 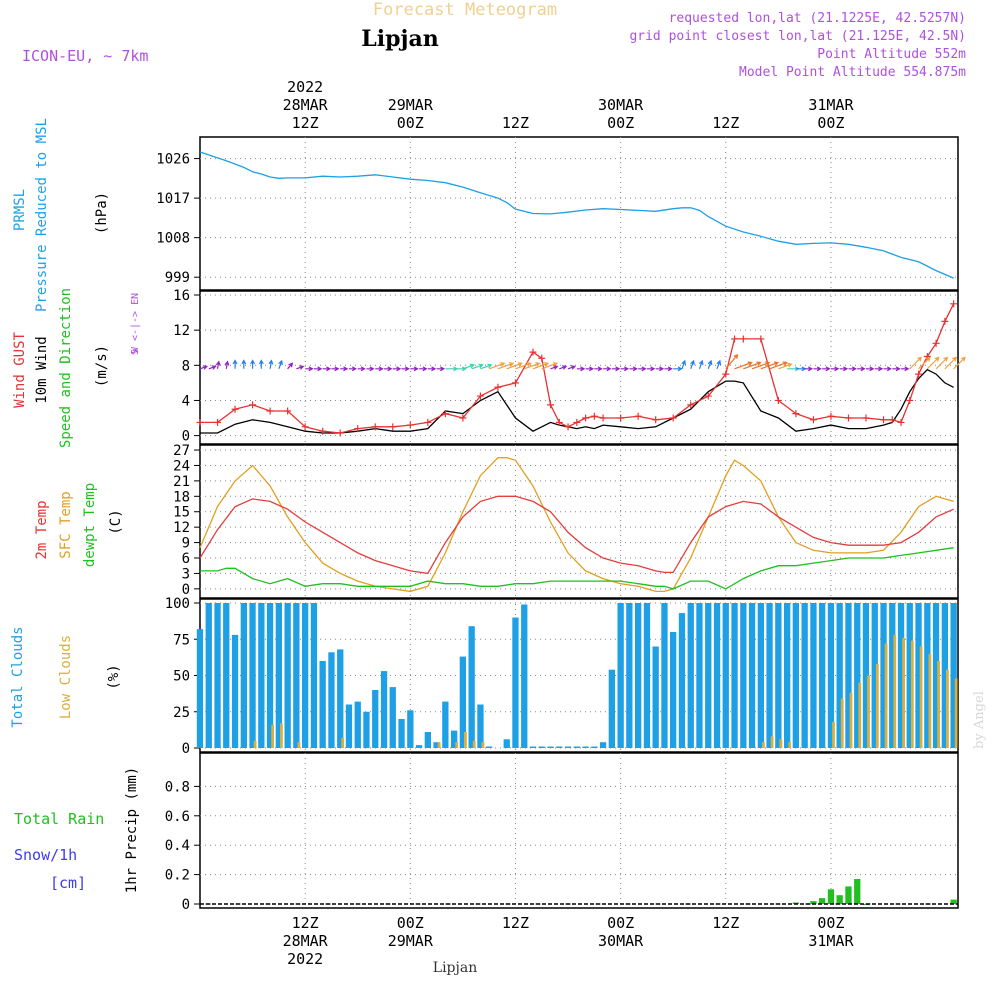 I want to click on wind-10m-series, so click(x=577, y=401).